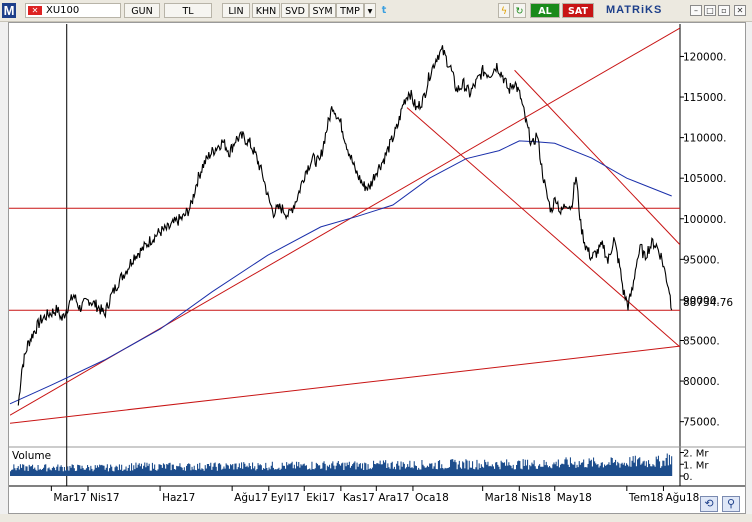 The width and height of the screenshot is (752, 522). What do you see at coordinates (696, 465) in the screenshot?
I see `volume-tick-label: 1. Mr` at bounding box center [696, 465].